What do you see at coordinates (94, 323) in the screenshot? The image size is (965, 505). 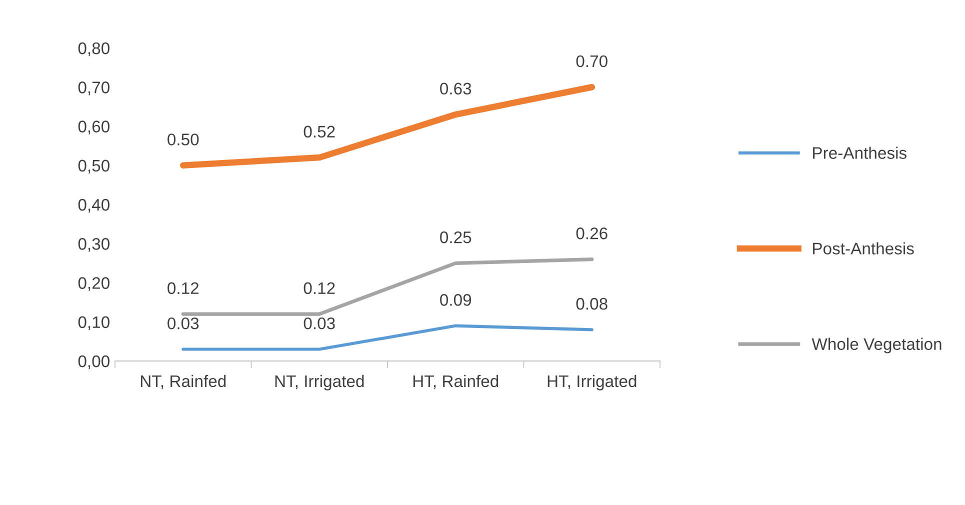 I see `y-tick-label: 0,10` at bounding box center [94, 323].